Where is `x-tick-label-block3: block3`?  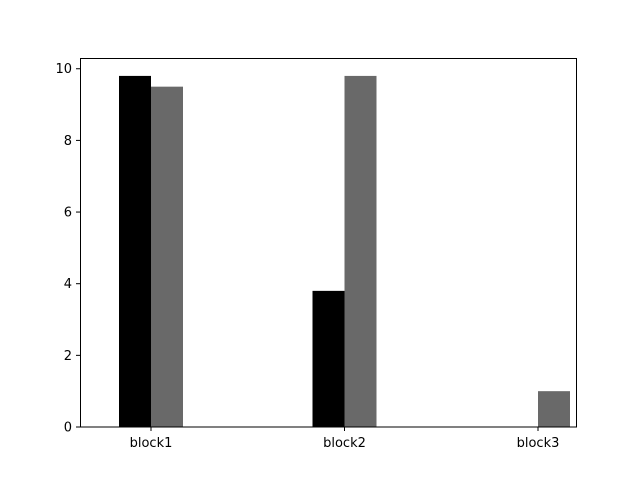
x-tick-label-block3: block3 is located at coordinates (538, 443).